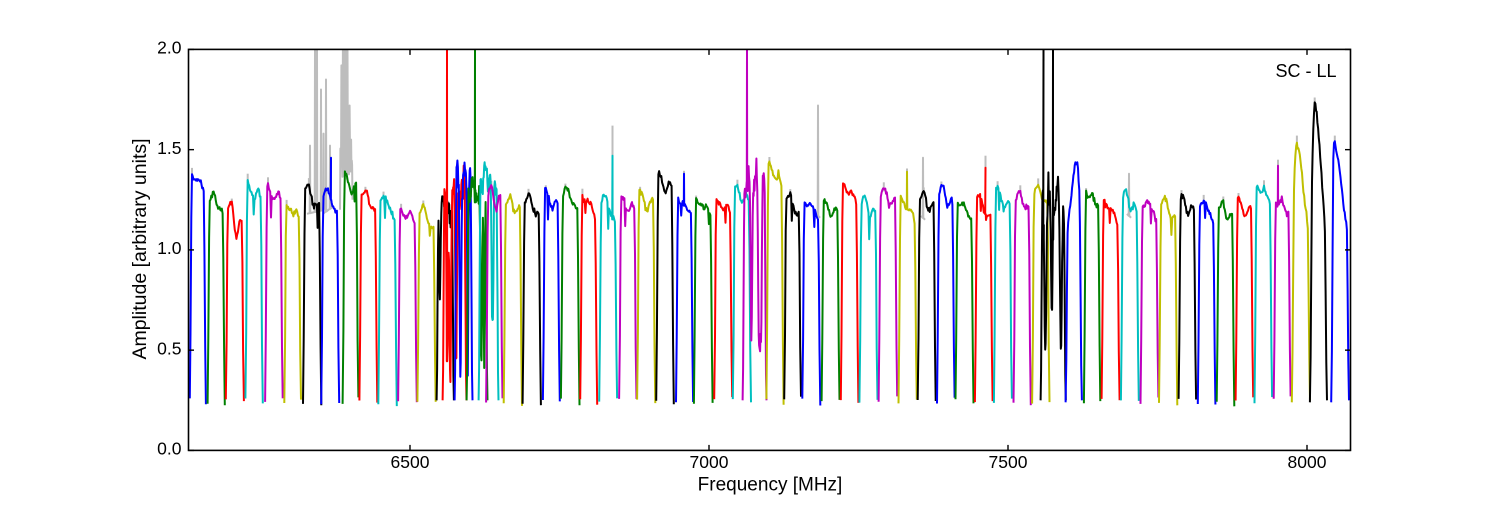 The image size is (1500, 505). Describe the element at coordinates (169, 48) in the screenshot. I see `svg-text: 2.0` at that location.